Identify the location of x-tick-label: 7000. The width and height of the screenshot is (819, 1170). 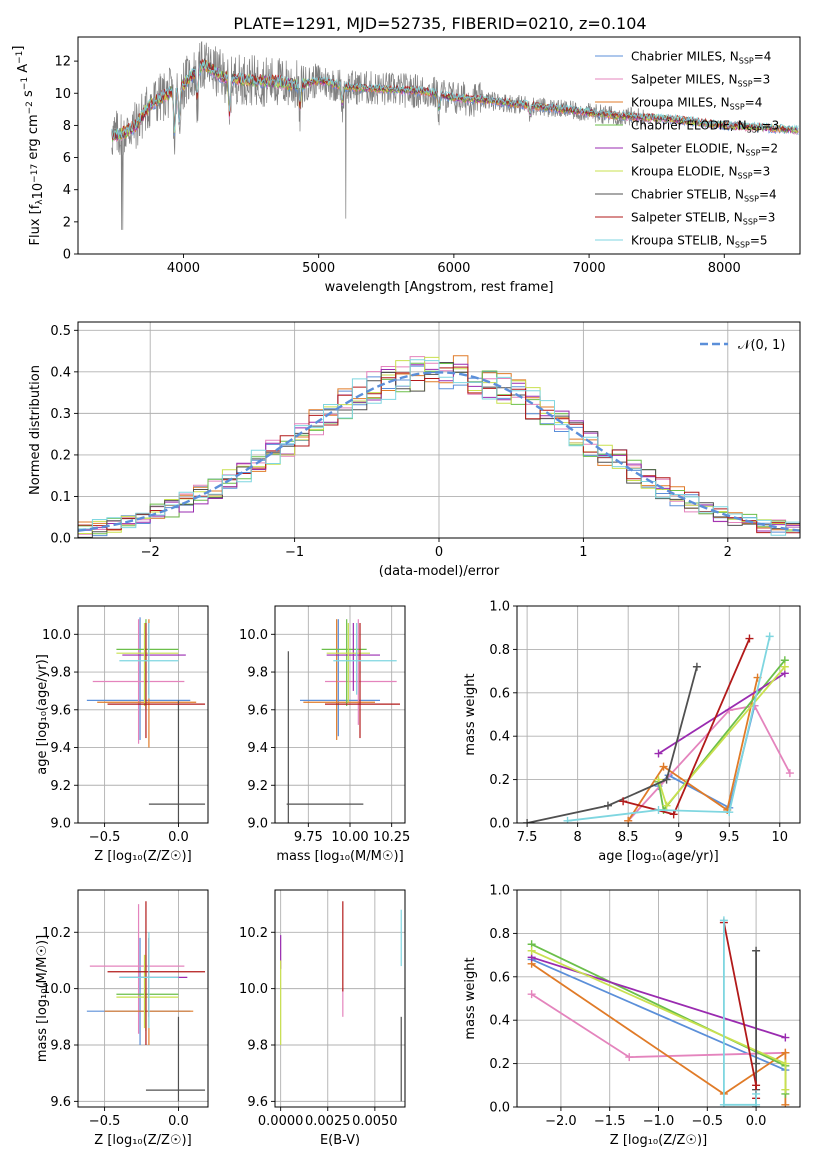
(589, 268).